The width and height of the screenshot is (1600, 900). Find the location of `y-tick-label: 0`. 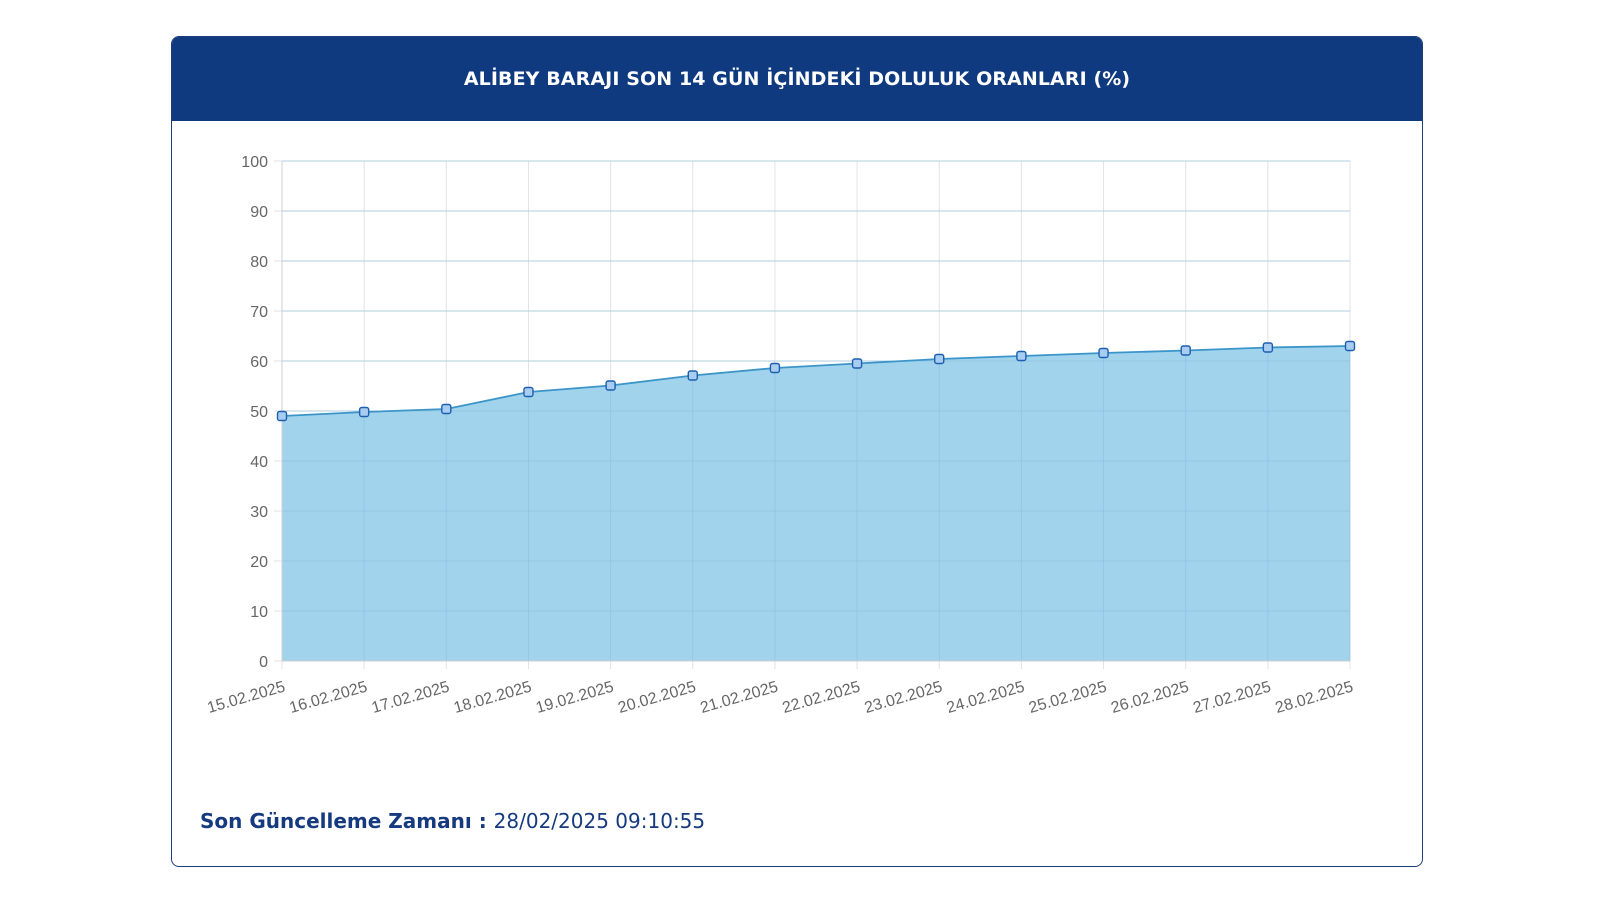

y-tick-label: 0 is located at coordinates (263, 662).